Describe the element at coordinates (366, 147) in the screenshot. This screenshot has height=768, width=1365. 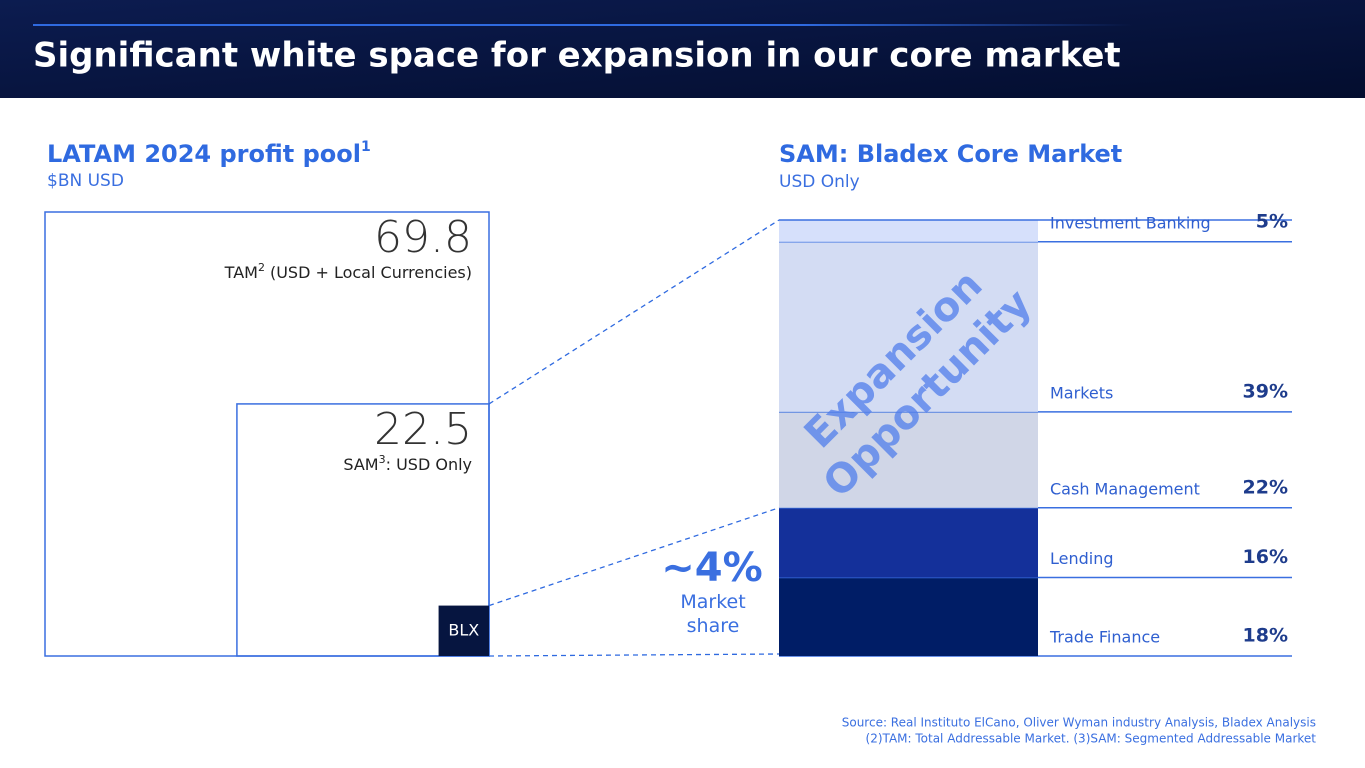
I see `footnote-mark: 1` at that location.